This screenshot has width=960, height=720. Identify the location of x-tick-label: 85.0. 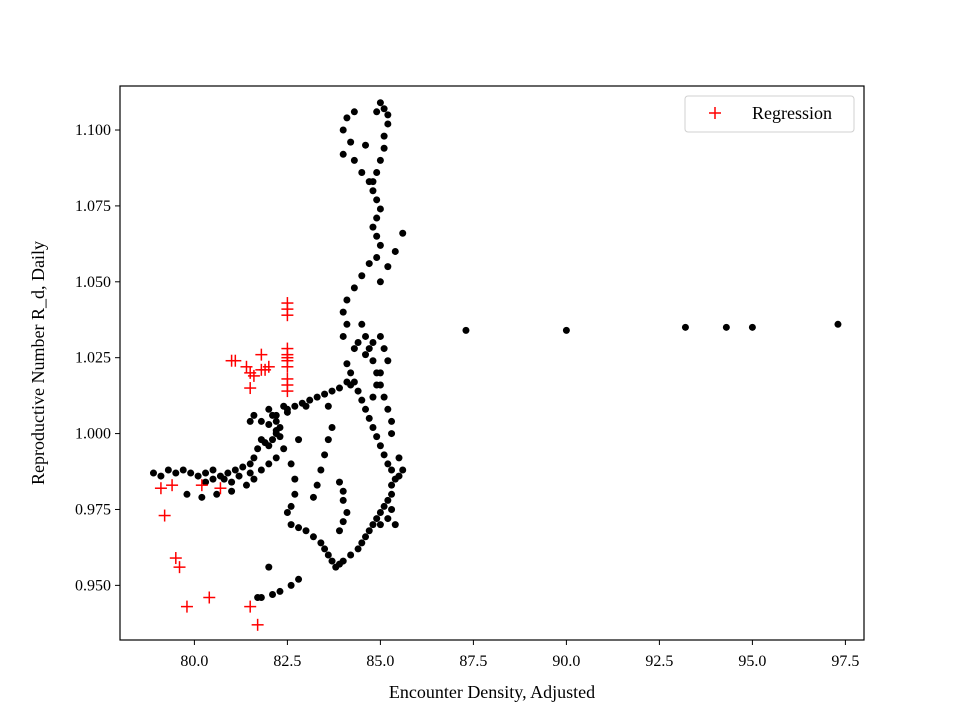
(380, 661).